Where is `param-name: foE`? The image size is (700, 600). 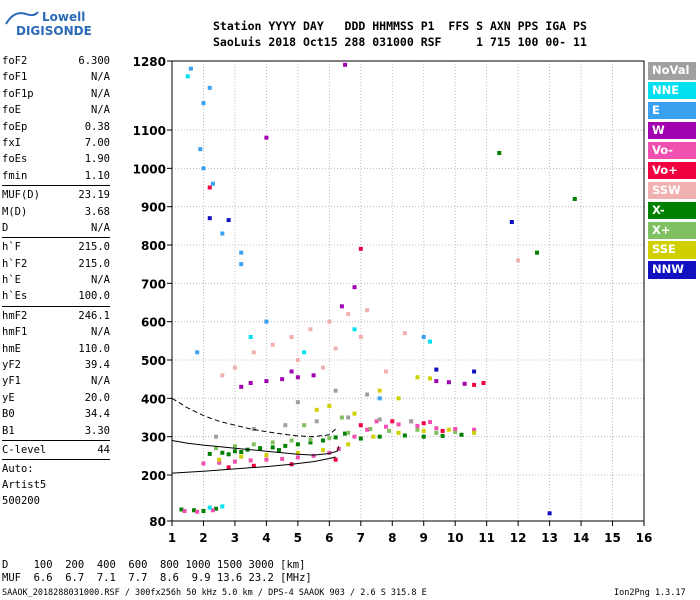
param-name: foE is located at coordinates (11, 110).